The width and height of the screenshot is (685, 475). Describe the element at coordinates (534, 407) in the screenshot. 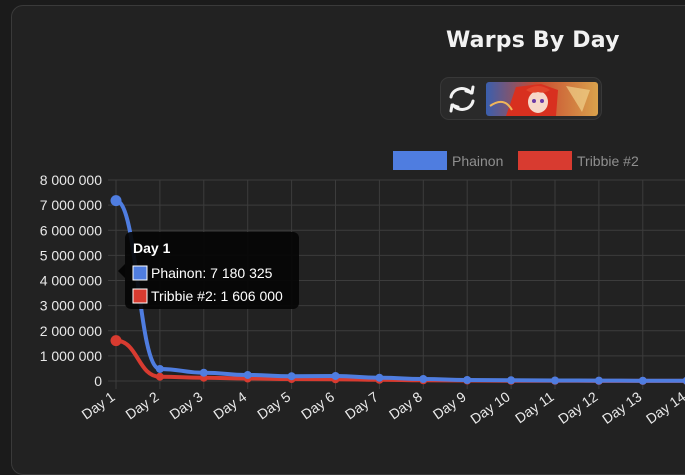

I see `x-tick-label: Day 11` at that location.